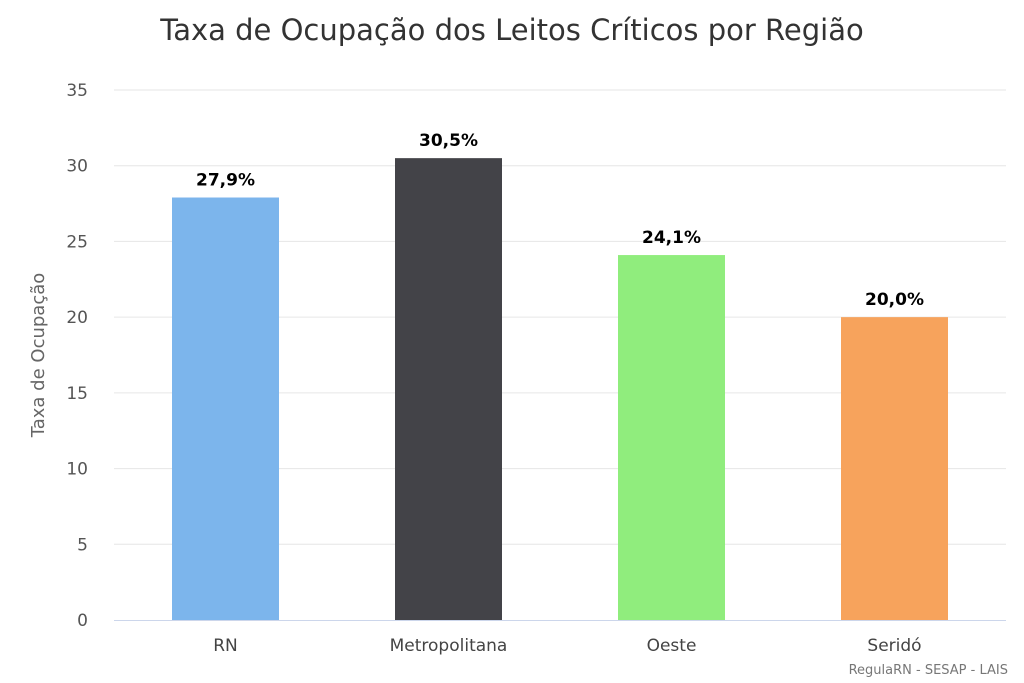  I want to click on bar-metropolitana, so click(448, 389).